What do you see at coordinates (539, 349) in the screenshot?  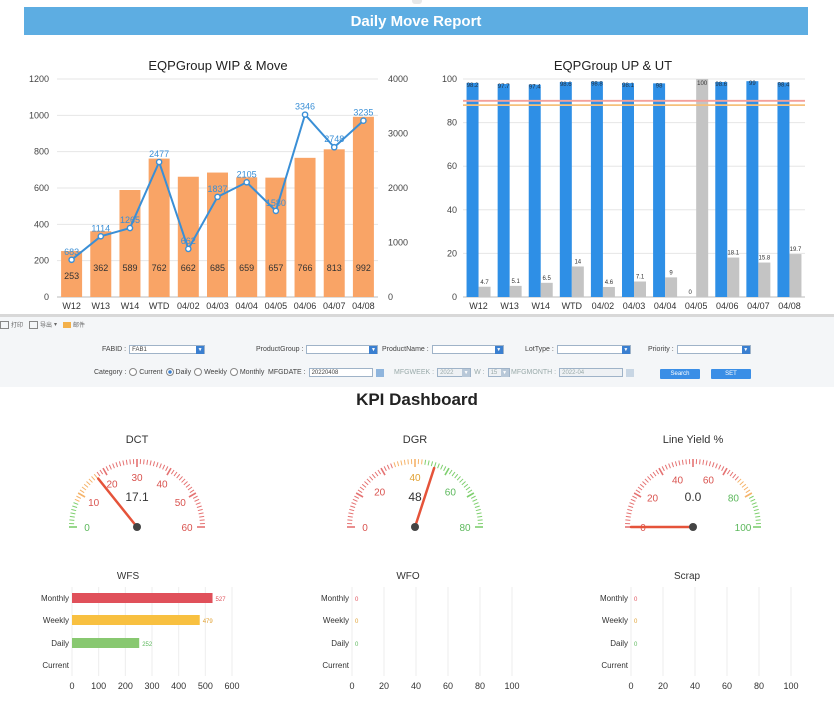 I see `lot-type-label: LotType :` at bounding box center [539, 349].